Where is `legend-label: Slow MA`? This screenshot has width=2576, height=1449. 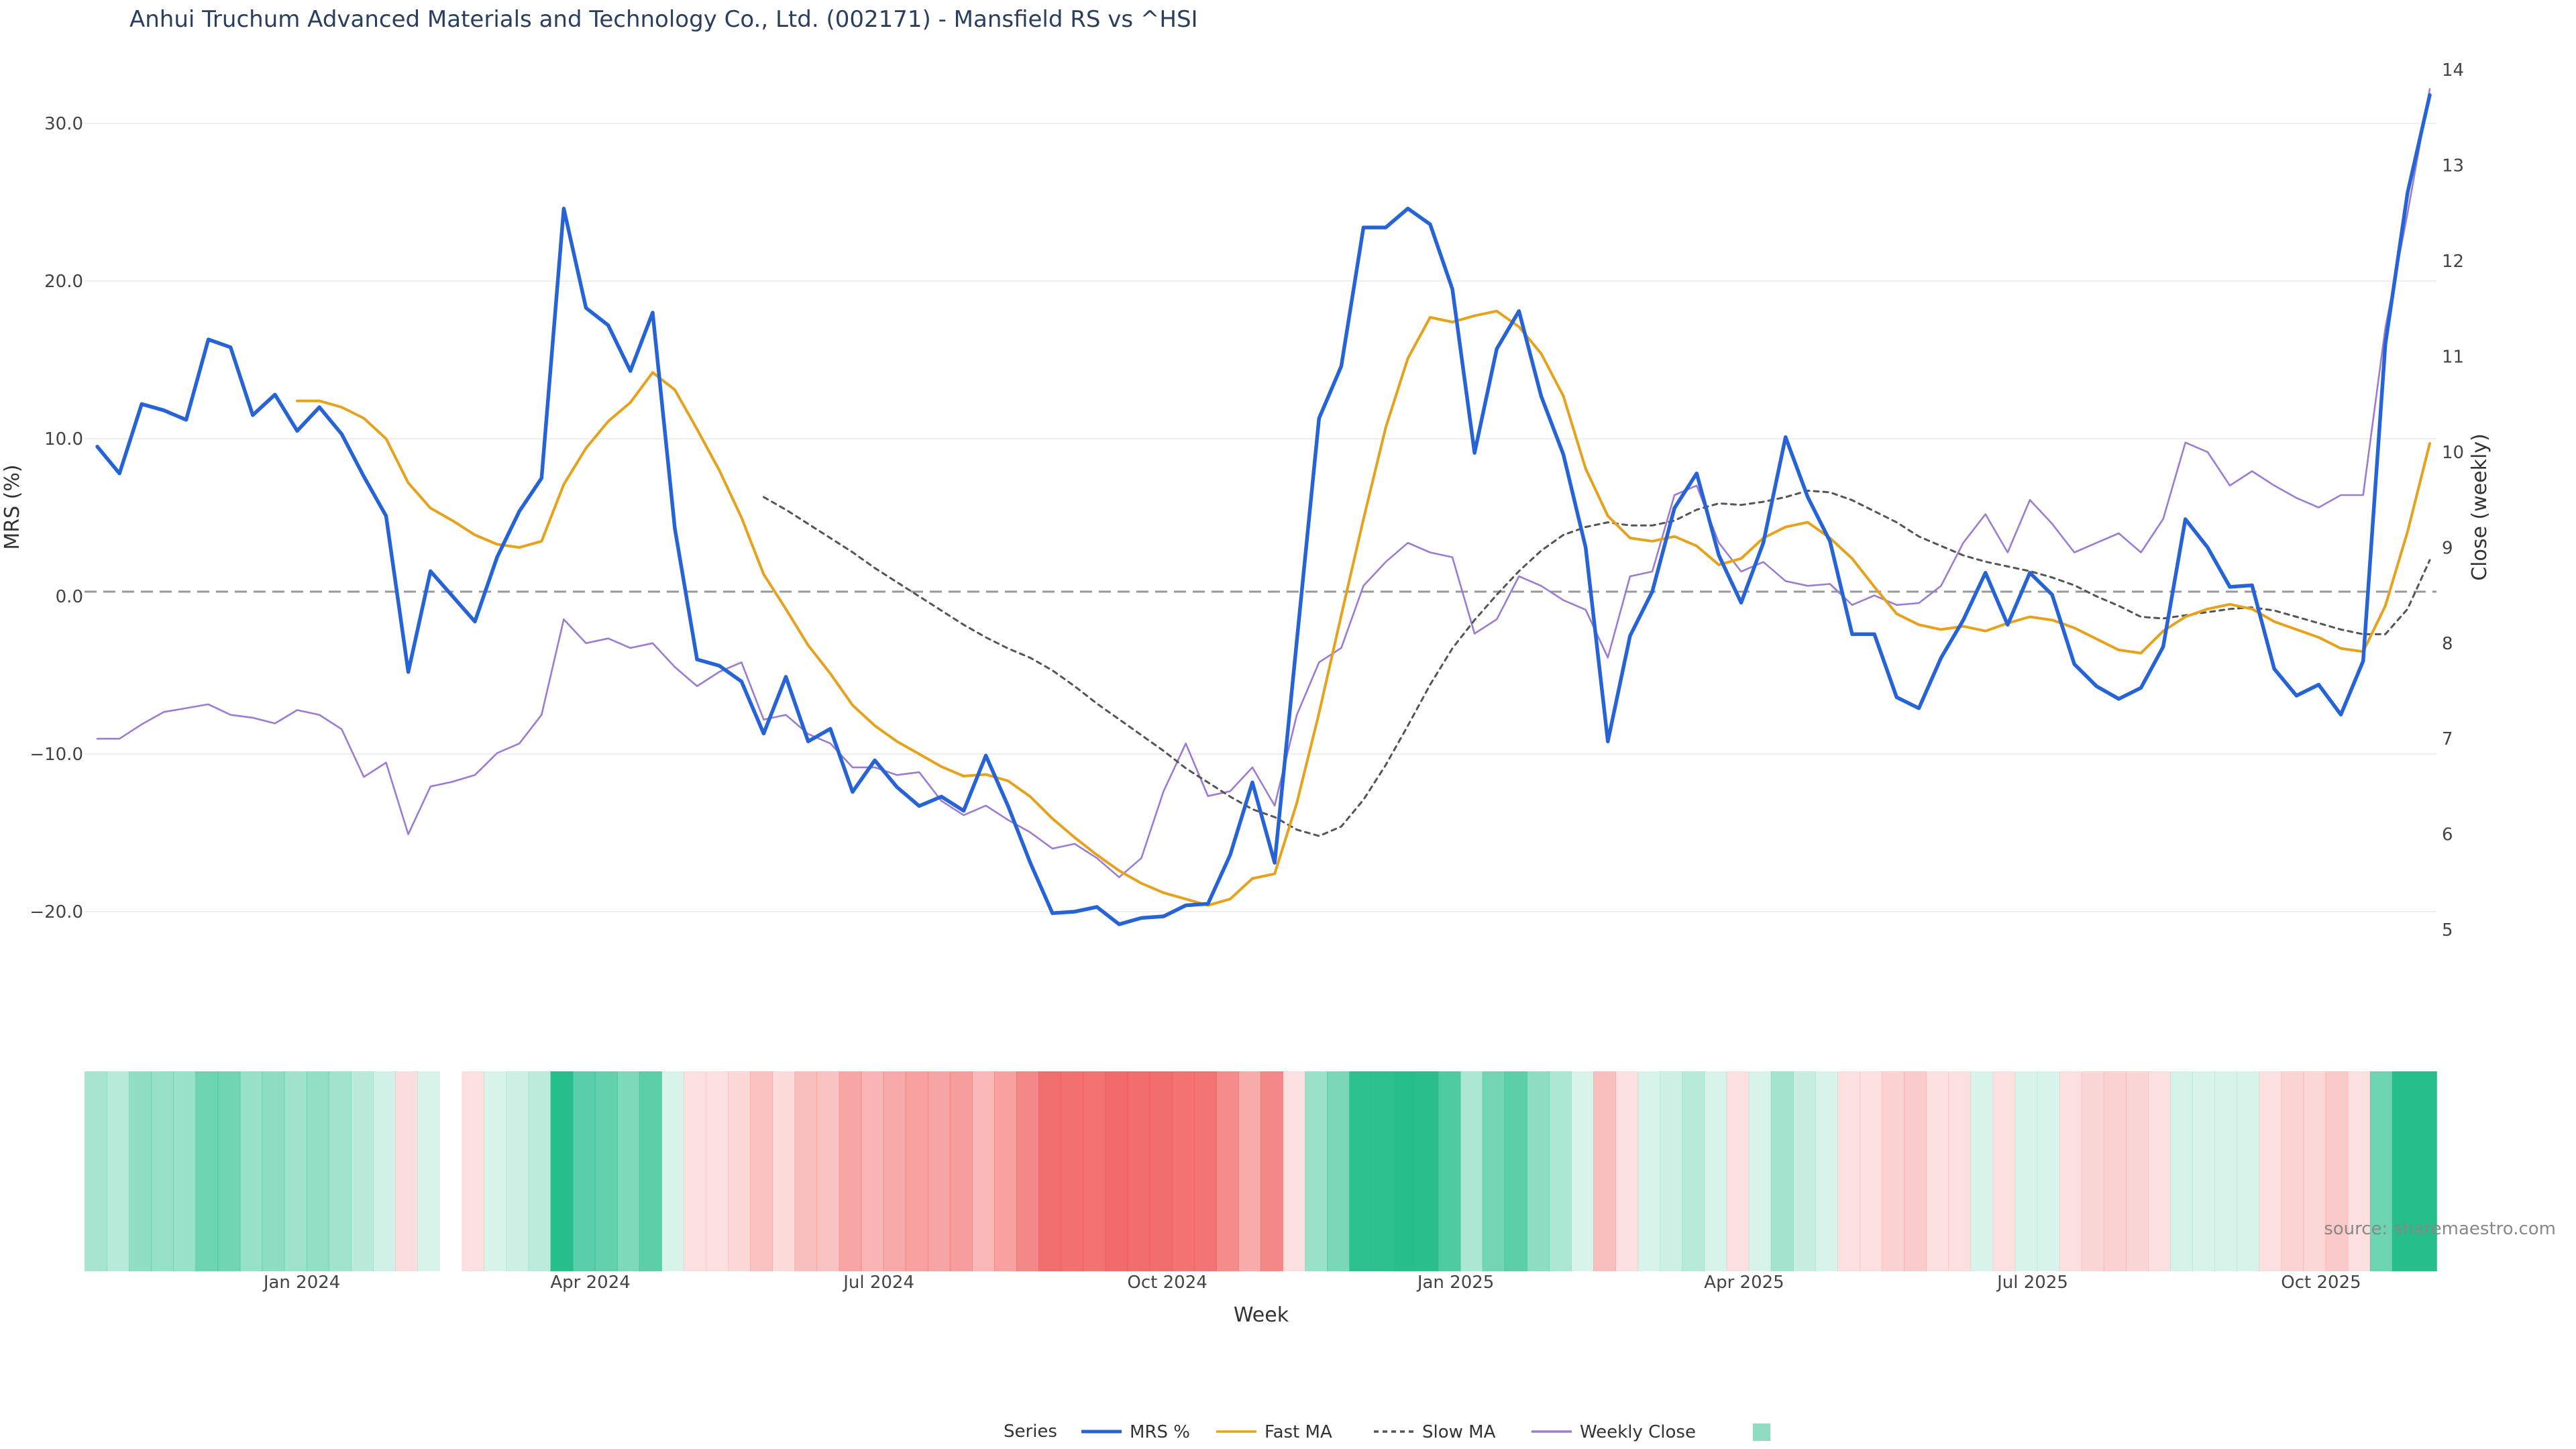 legend-label: Slow MA is located at coordinates (1459, 1432).